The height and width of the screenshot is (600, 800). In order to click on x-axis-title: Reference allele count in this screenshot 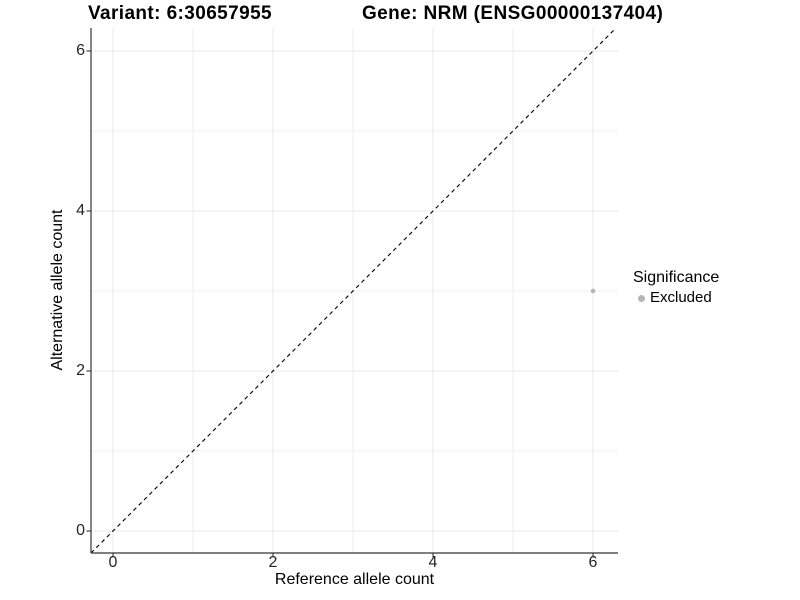, I will do `click(354, 579)`.